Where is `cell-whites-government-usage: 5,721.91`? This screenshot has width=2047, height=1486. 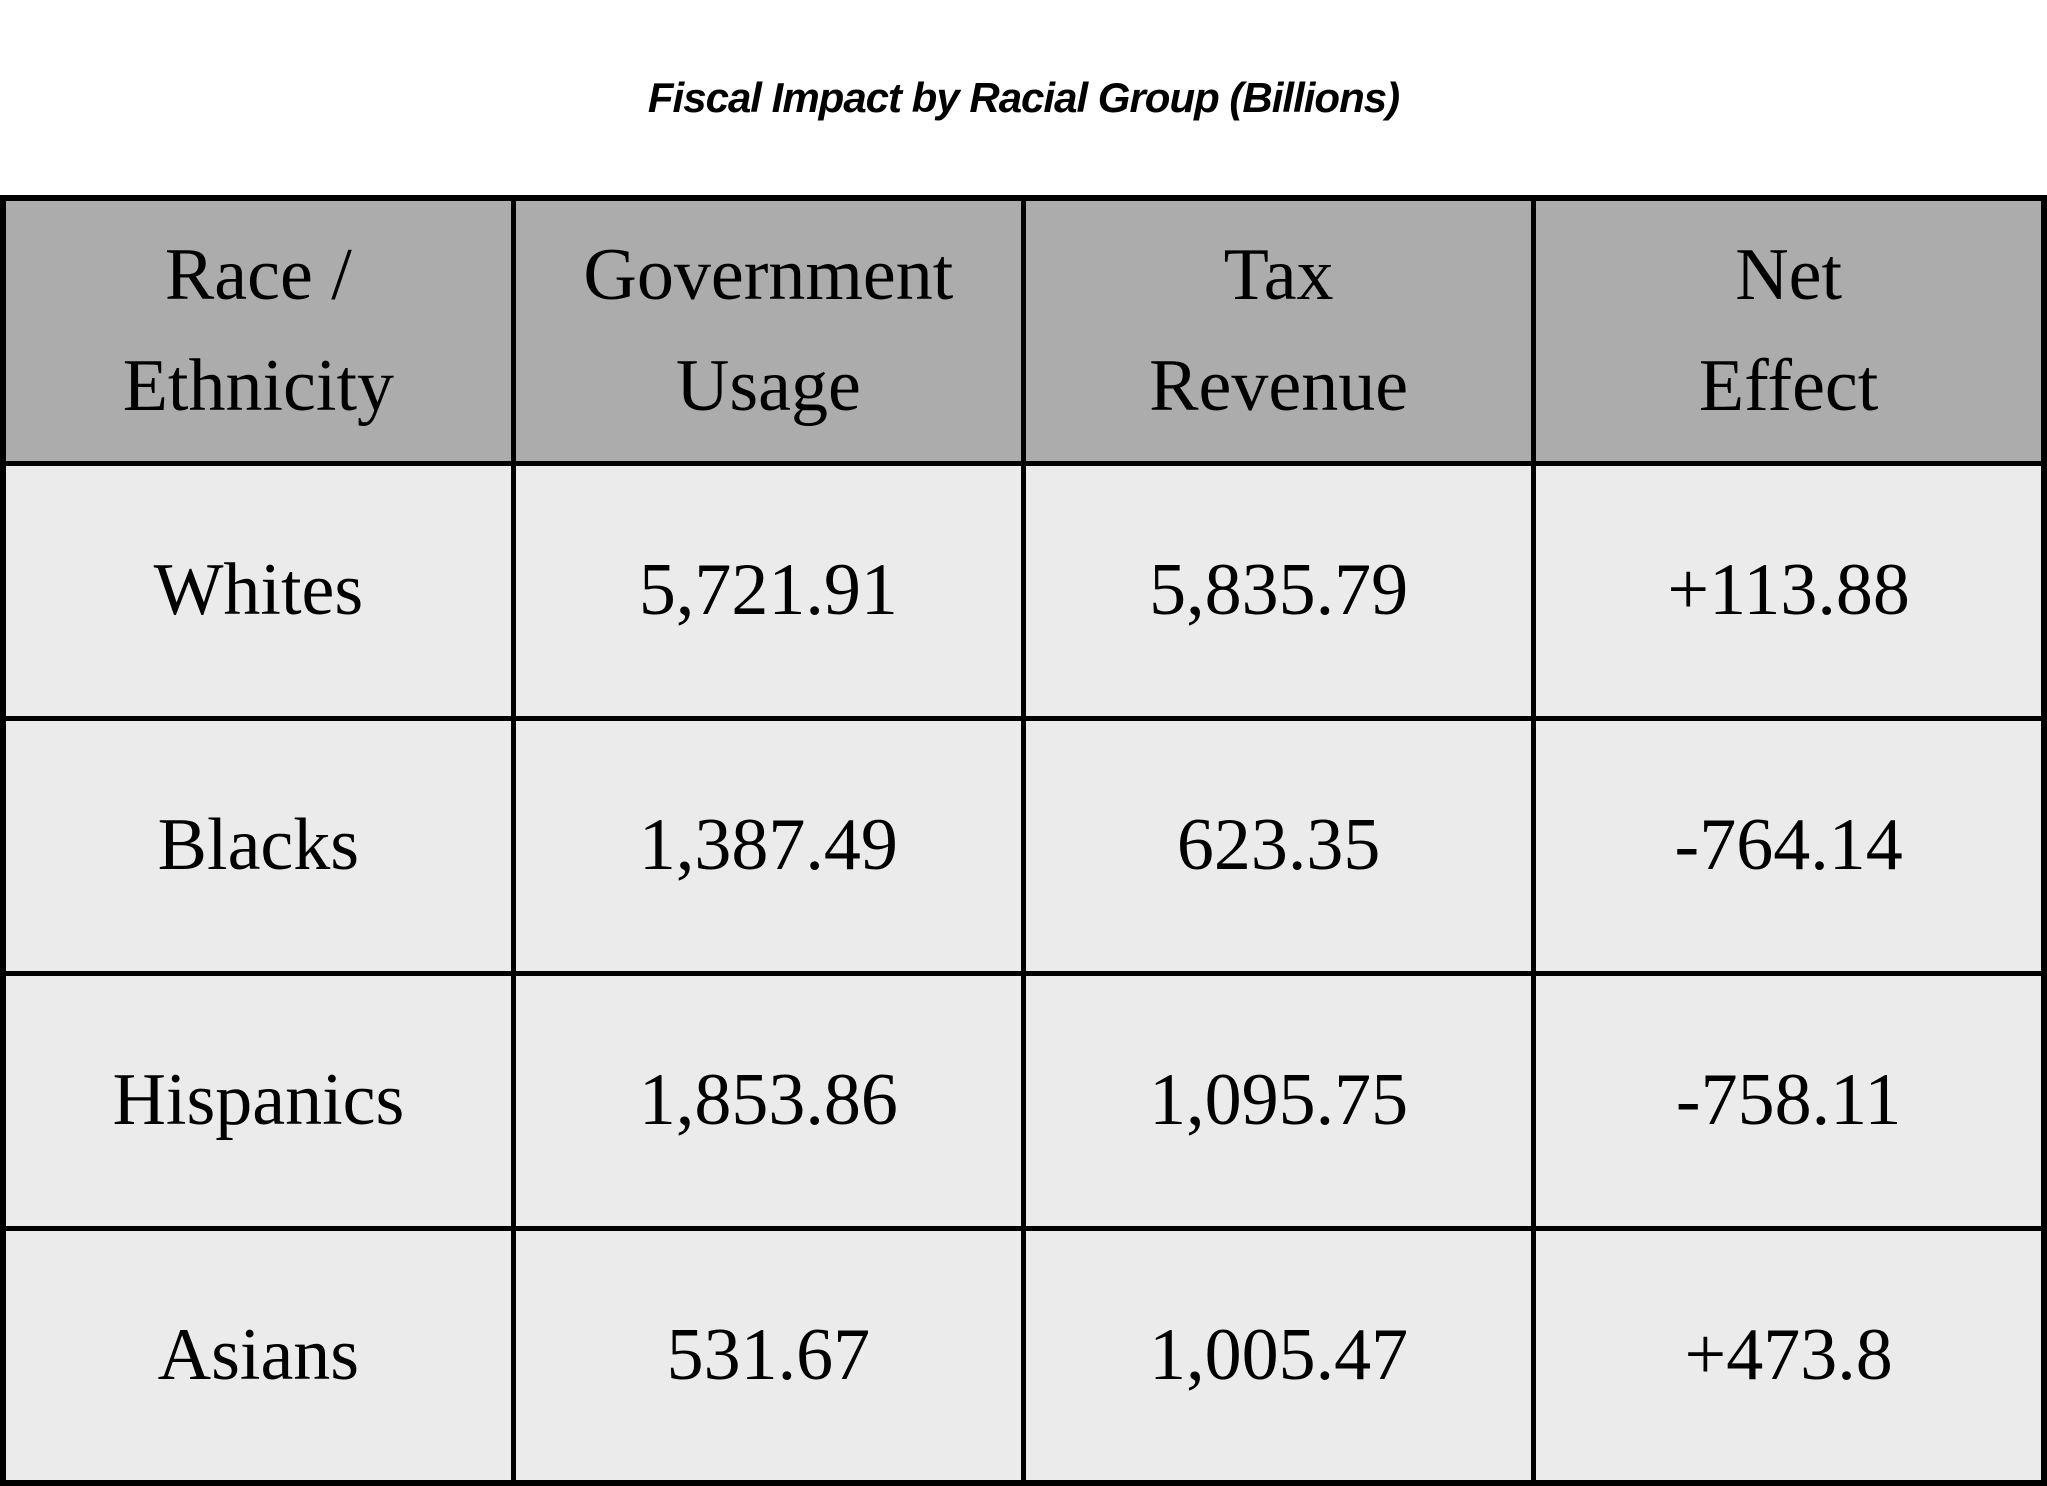 cell-whites-government-usage: 5,721.91 is located at coordinates (768, 590).